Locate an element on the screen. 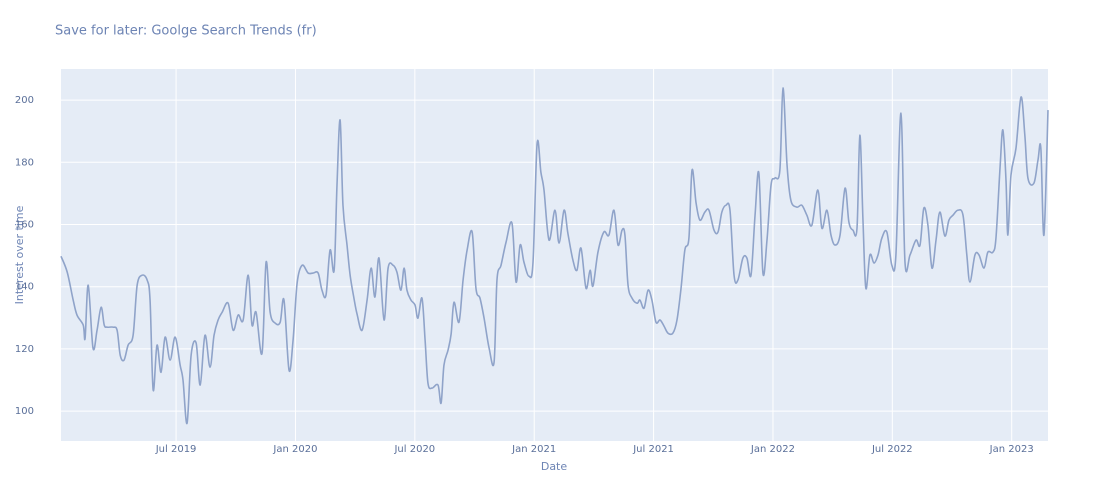 This screenshot has height=497, width=1109. y-tick-label: 120 is located at coordinates (24, 349).